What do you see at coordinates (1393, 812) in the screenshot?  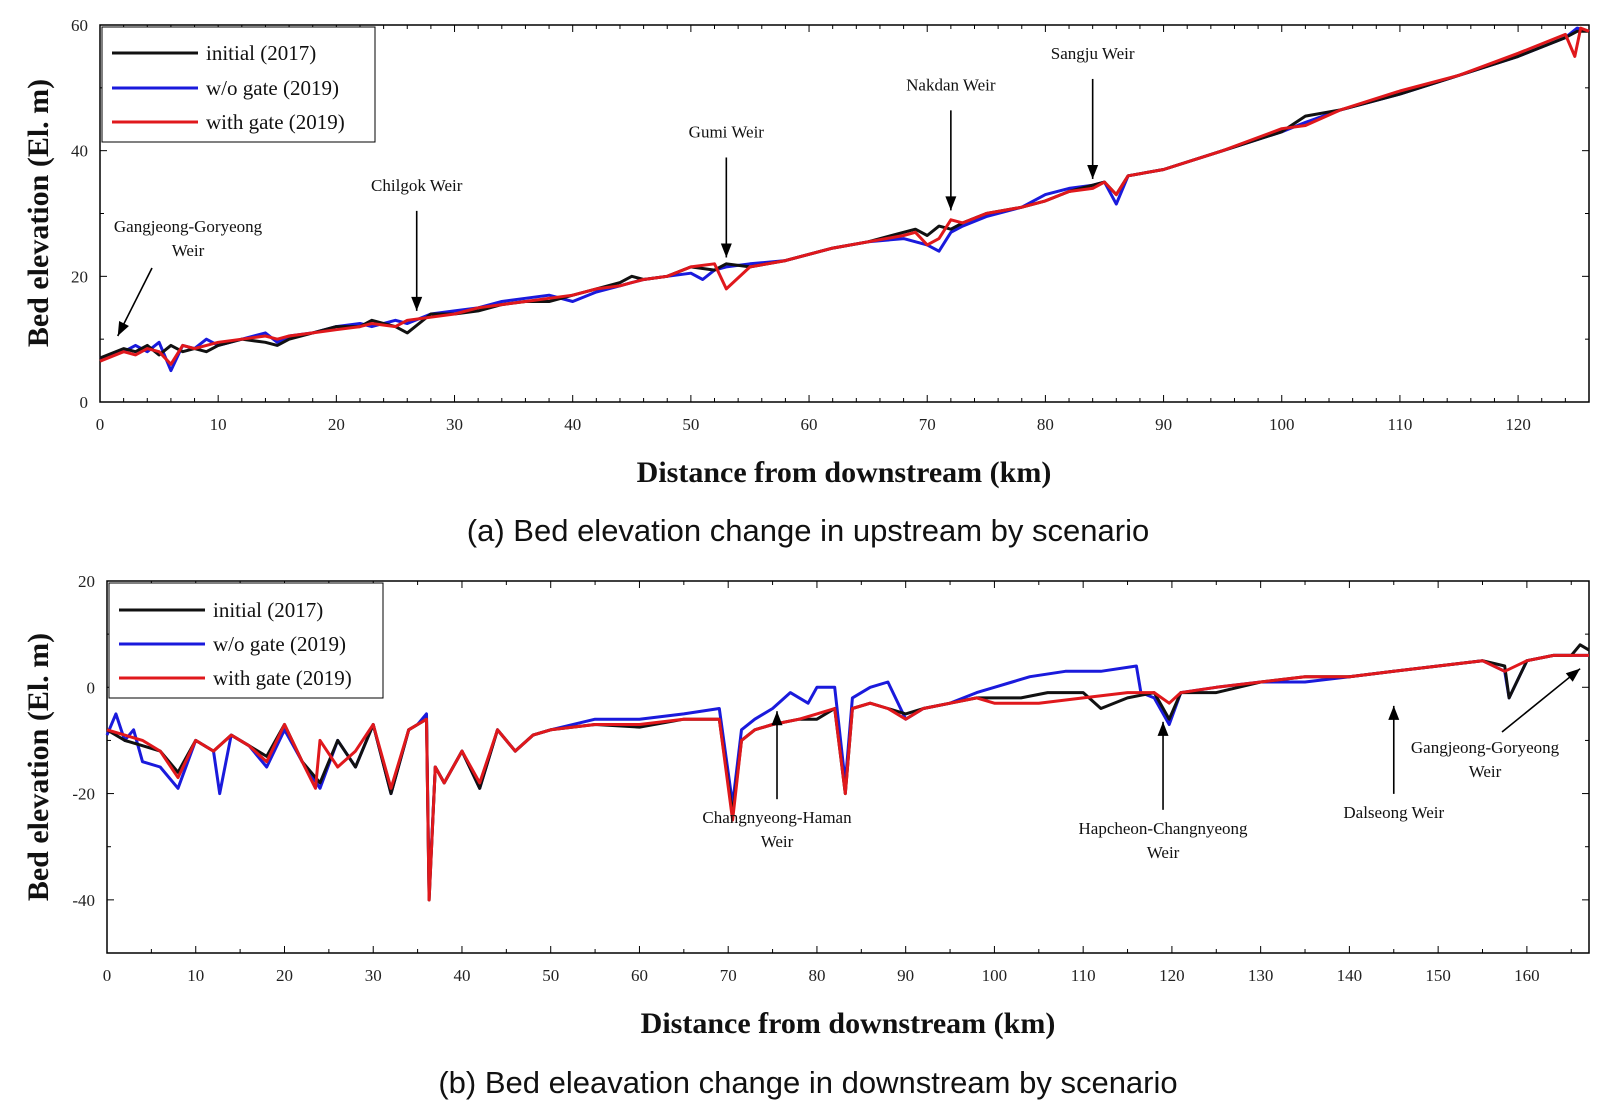 I see `annotation-label: Dalseong Weir` at bounding box center [1393, 812].